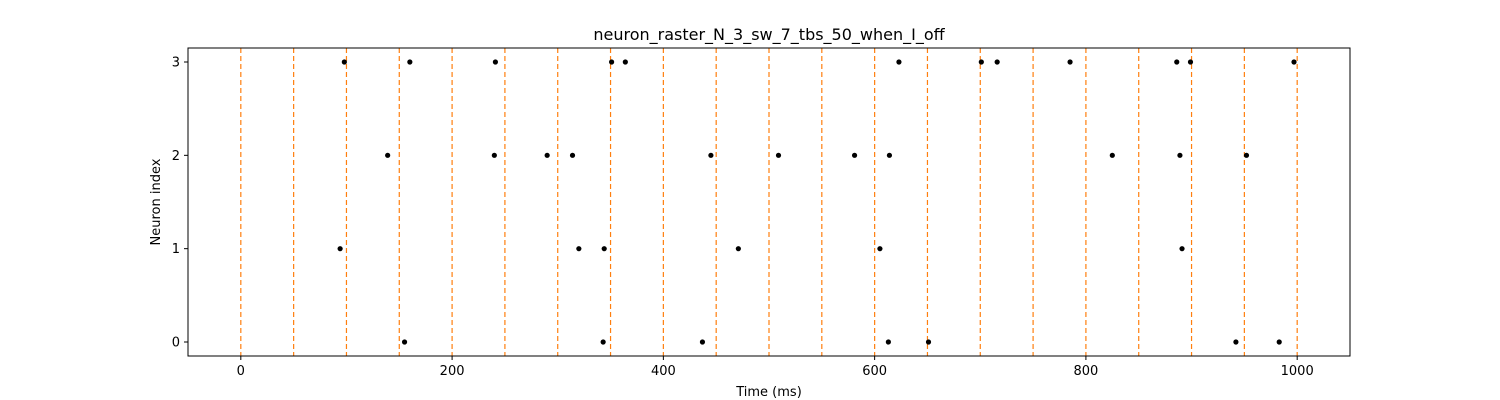 This screenshot has width=1500, height=400. Describe the element at coordinates (874, 371) in the screenshot. I see `x-tick-label-600: 600` at that location.